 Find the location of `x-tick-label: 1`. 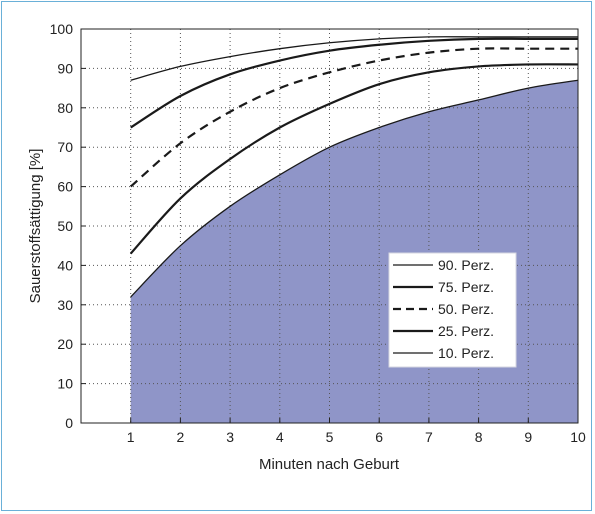

x-tick-label: 1 is located at coordinates (131, 437).